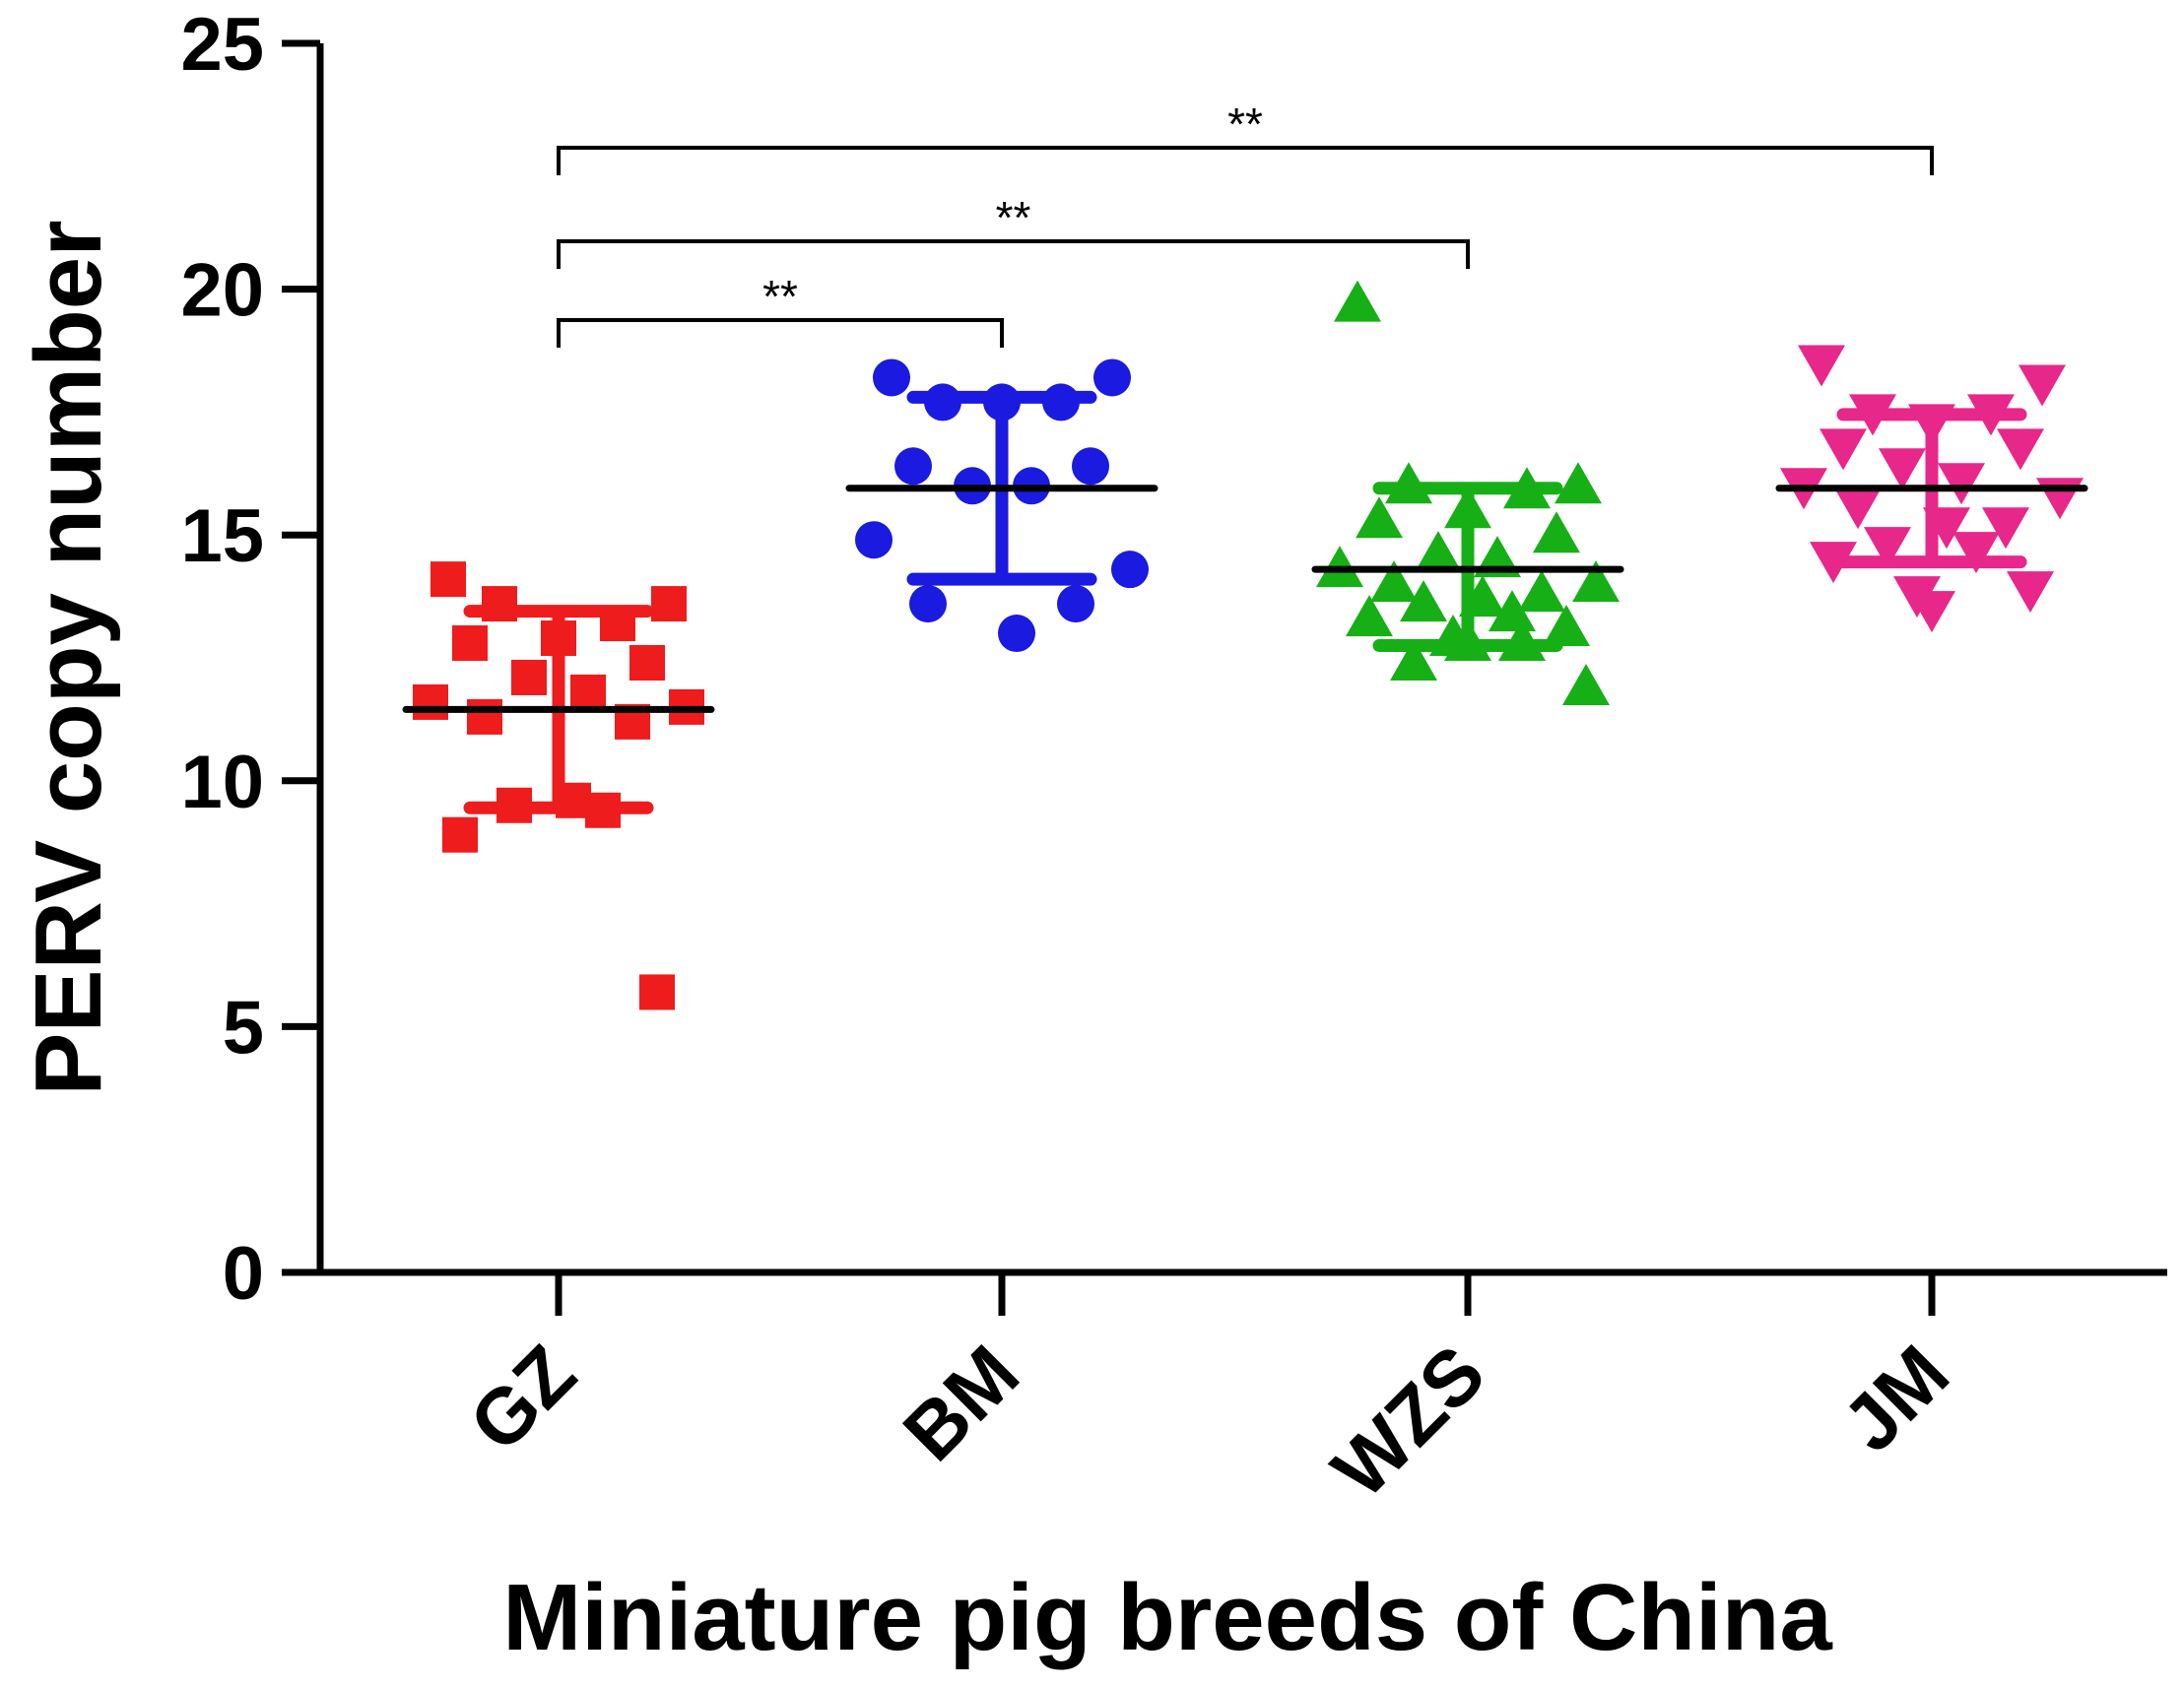  What do you see at coordinates (1245, 223) in the screenshot?
I see `significance-brackets: ** ** **` at bounding box center [1245, 223].